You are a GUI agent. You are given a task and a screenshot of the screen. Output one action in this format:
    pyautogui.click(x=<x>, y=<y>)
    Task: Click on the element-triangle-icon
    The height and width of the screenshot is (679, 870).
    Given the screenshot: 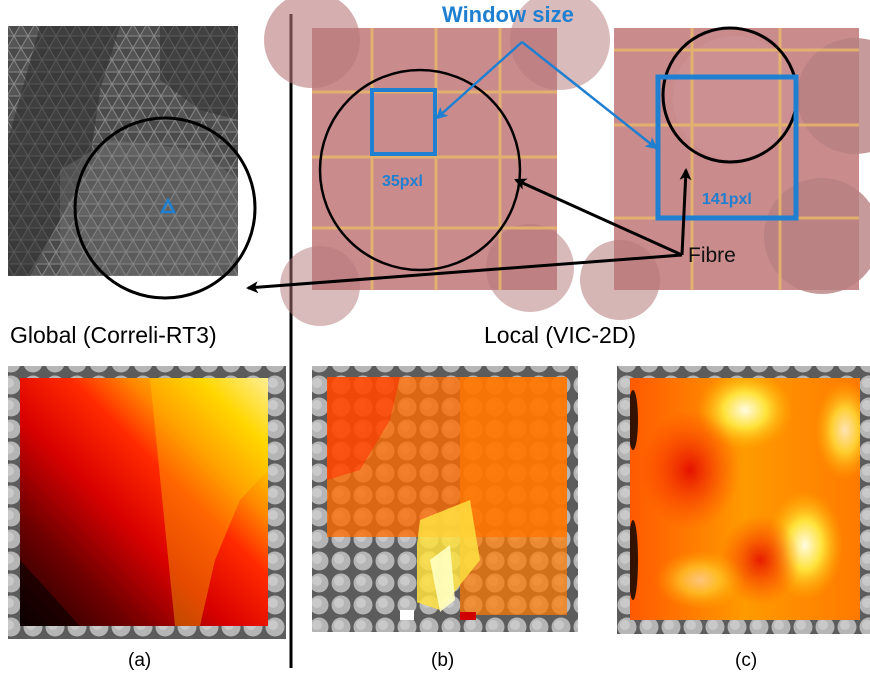 What is the action you would take?
    pyautogui.click(x=168, y=205)
    